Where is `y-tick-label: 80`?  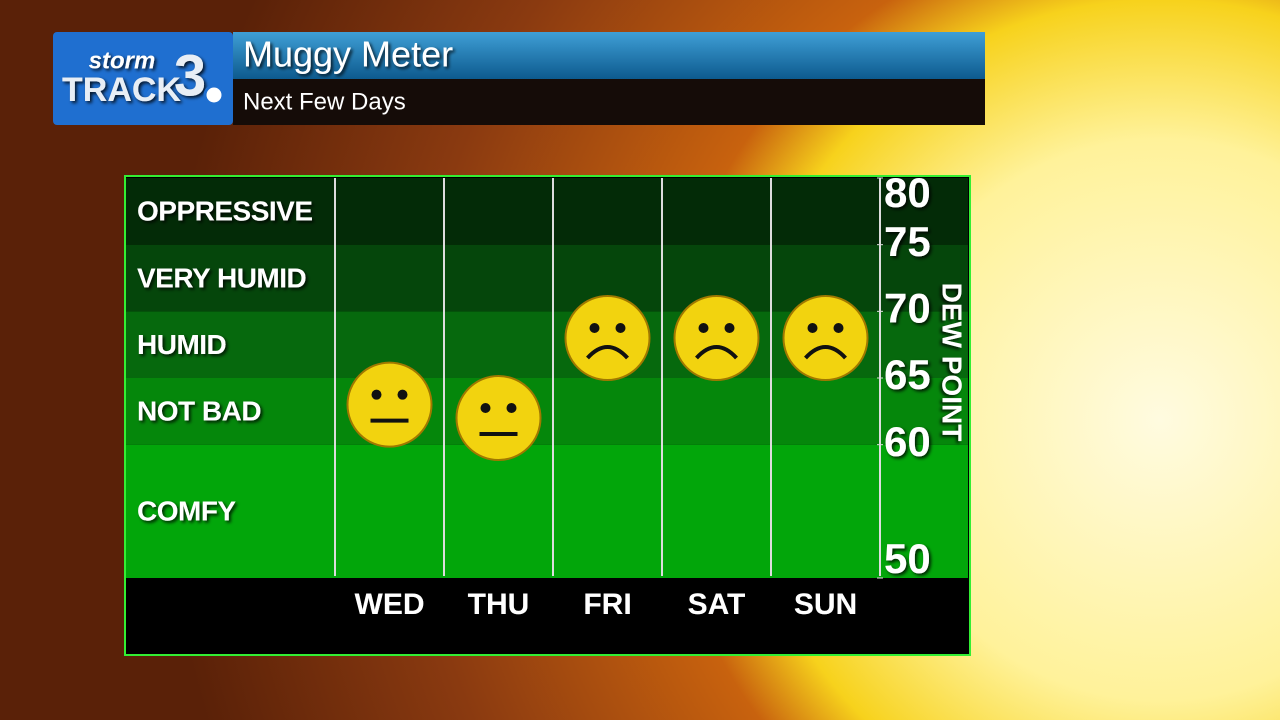 y-tick-label: 80 is located at coordinates (907, 192).